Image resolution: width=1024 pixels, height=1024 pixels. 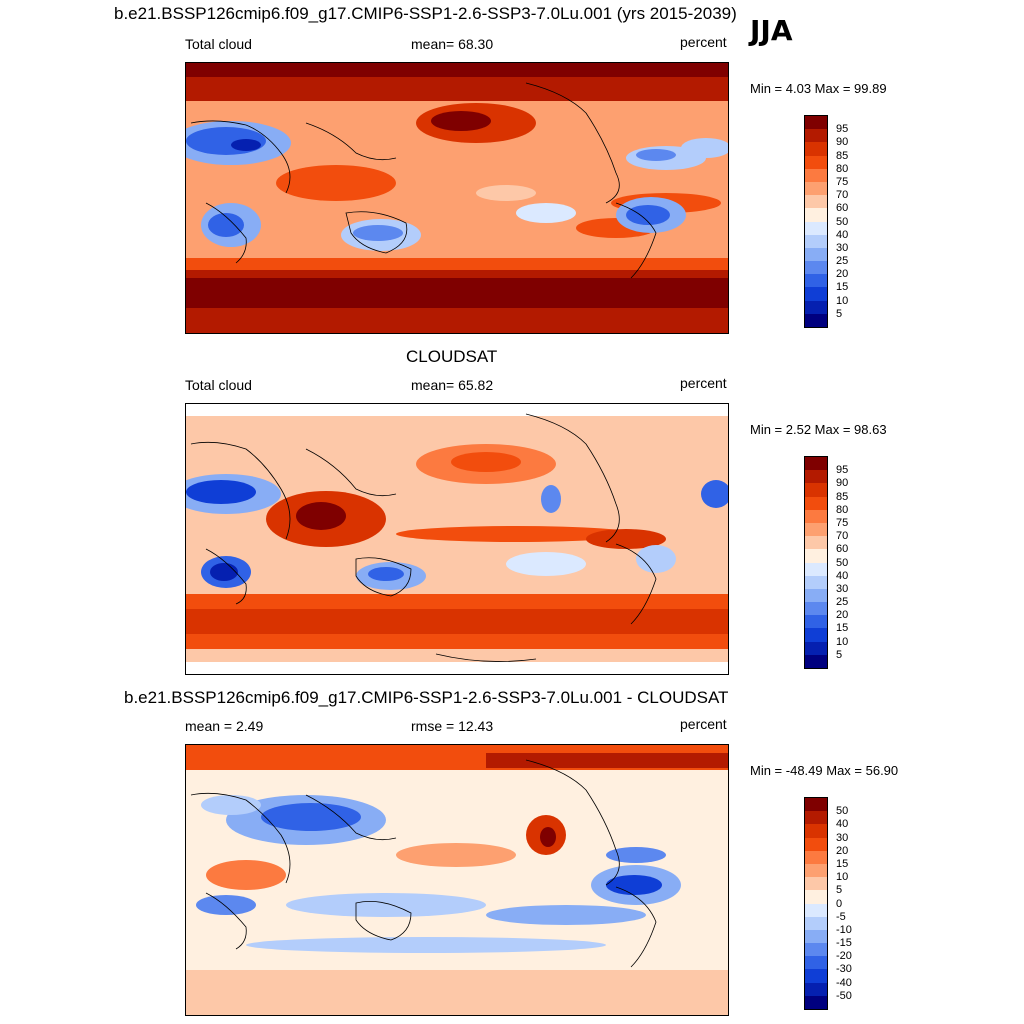 What do you see at coordinates (839, 903) in the screenshot?
I see `colorbar-tick-label: 0` at bounding box center [839, 903].